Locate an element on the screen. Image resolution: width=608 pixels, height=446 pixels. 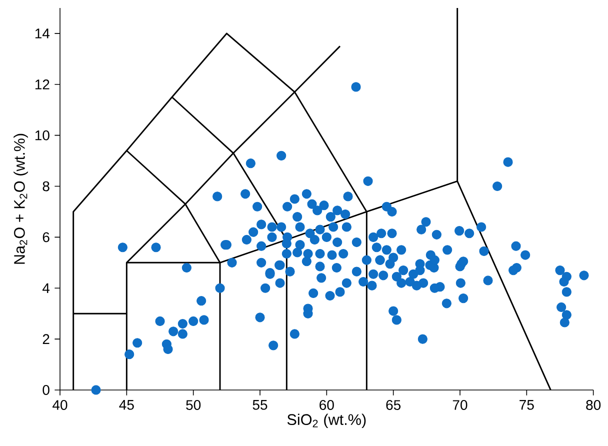
y-tick-label: 4 is located at coordinates (46, 288).